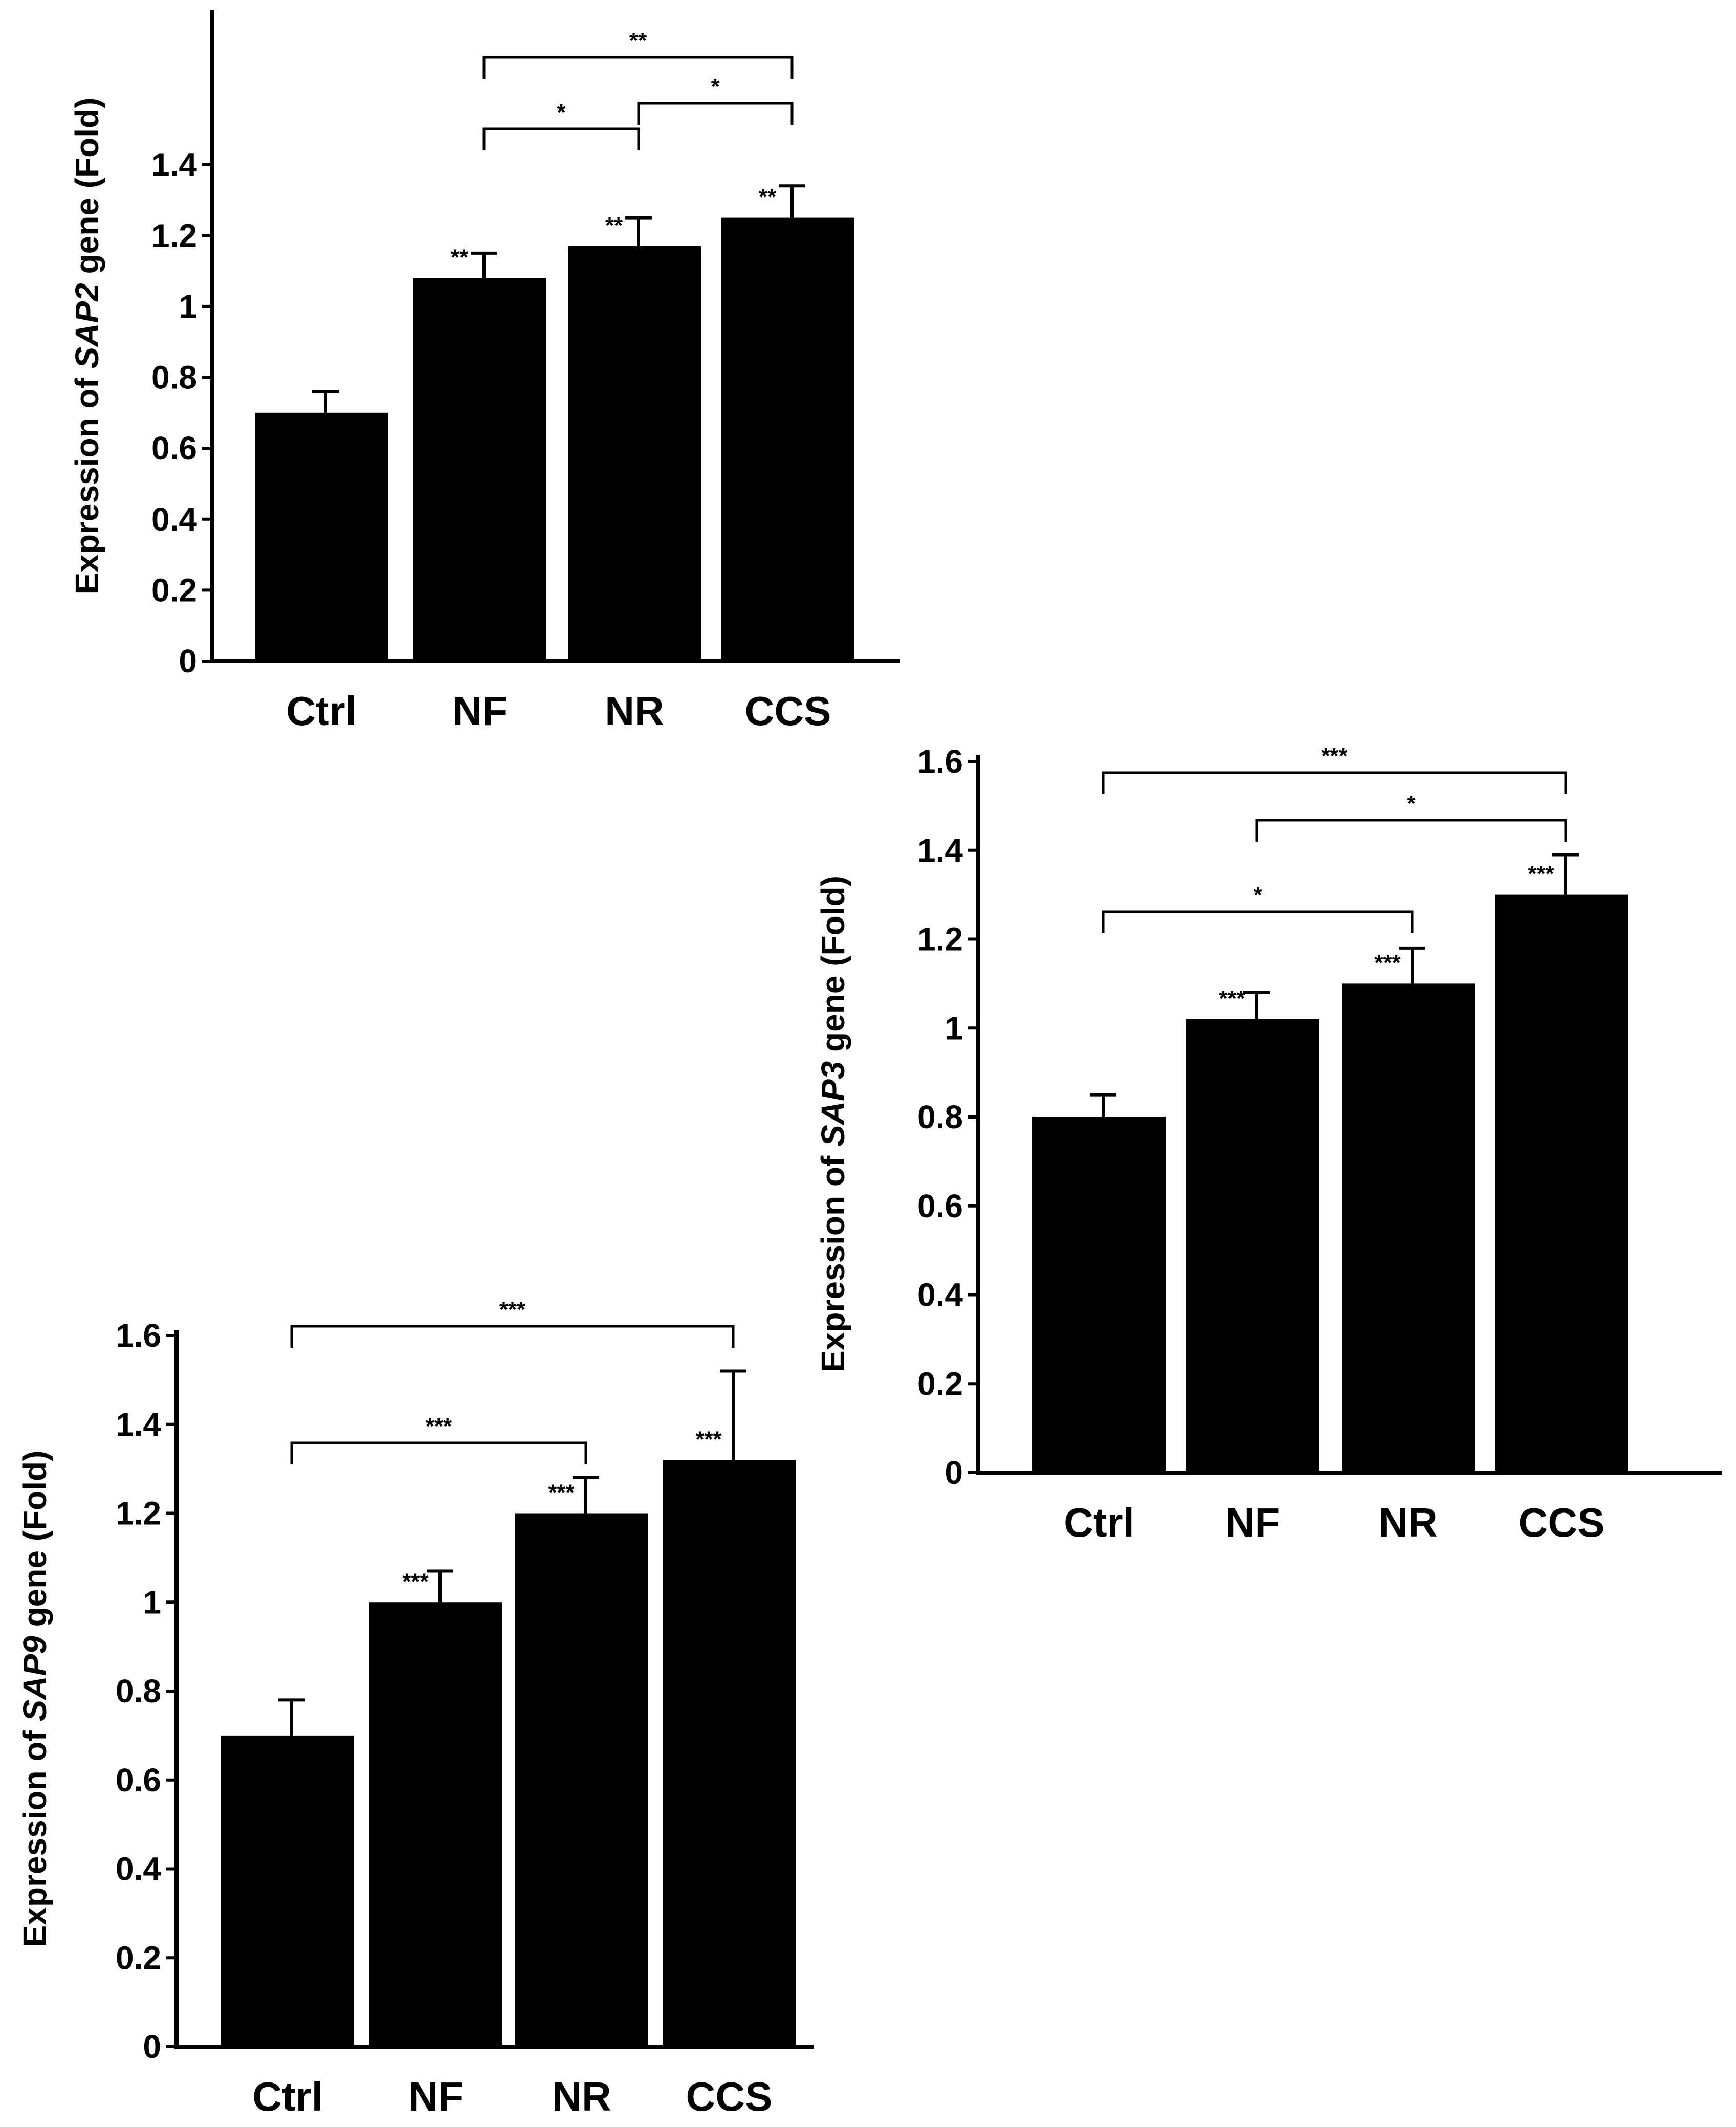 Image resolution: width=1736 pixels, height=2127 pixels. I want to click on bar-significance-nr: **, so click(614, 226).